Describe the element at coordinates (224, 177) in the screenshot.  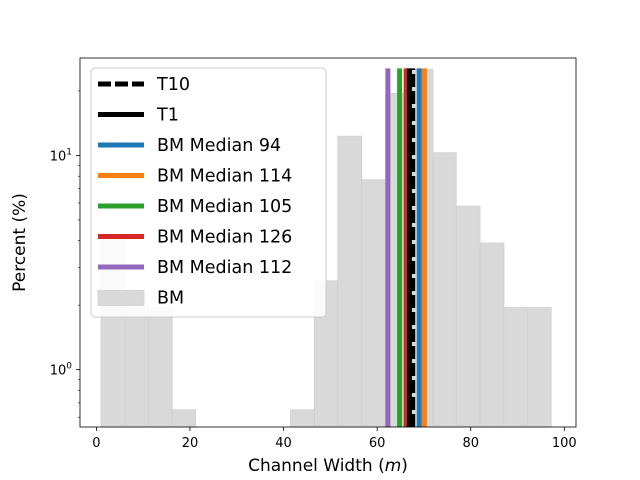
I see `legend-label: BM Median 114` at that location.